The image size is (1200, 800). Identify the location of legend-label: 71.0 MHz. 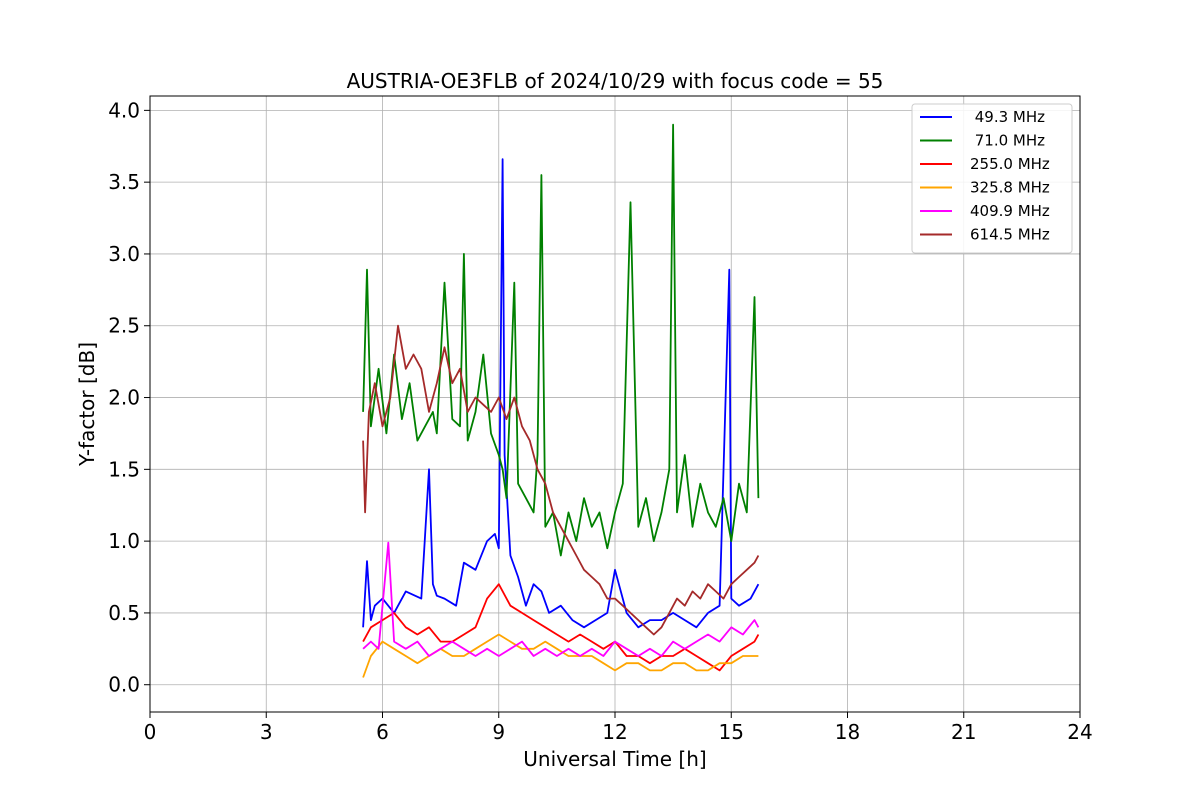
(1007, 141).